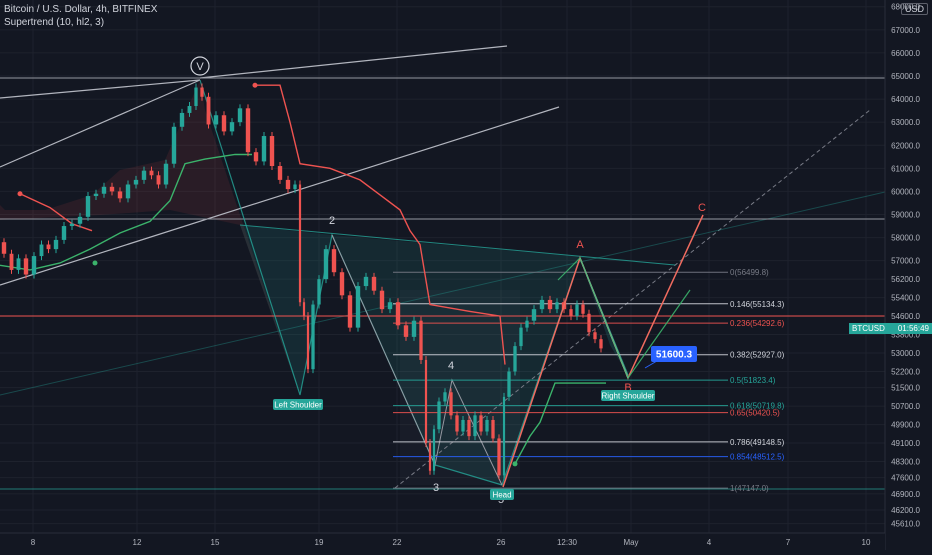 The image size is (932, 555). What do you see at coordinates (630, 542) in the screenshot?
I see `time-tick-label: May` at bounding box center [630, 542].